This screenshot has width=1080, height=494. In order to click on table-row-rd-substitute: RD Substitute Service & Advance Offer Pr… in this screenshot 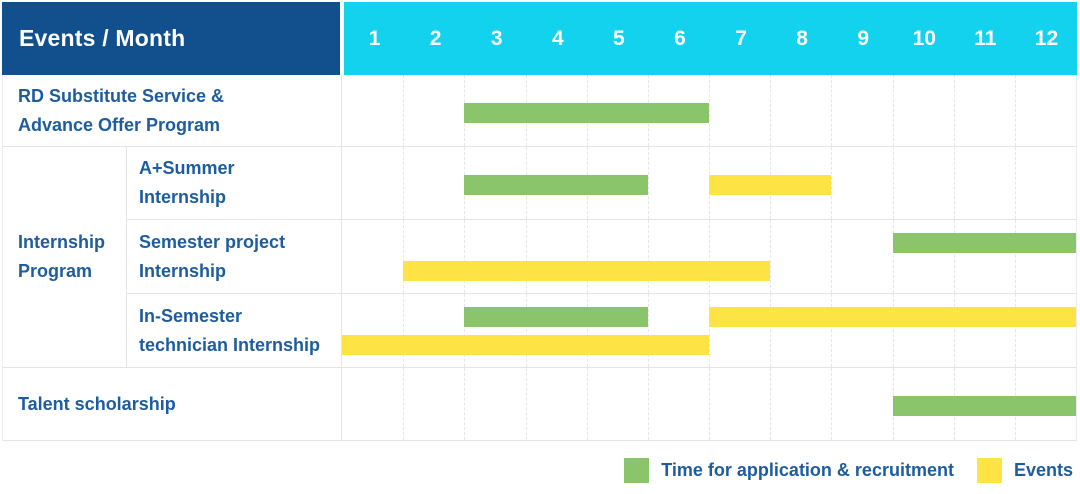, I will do `click(539, 111)`.